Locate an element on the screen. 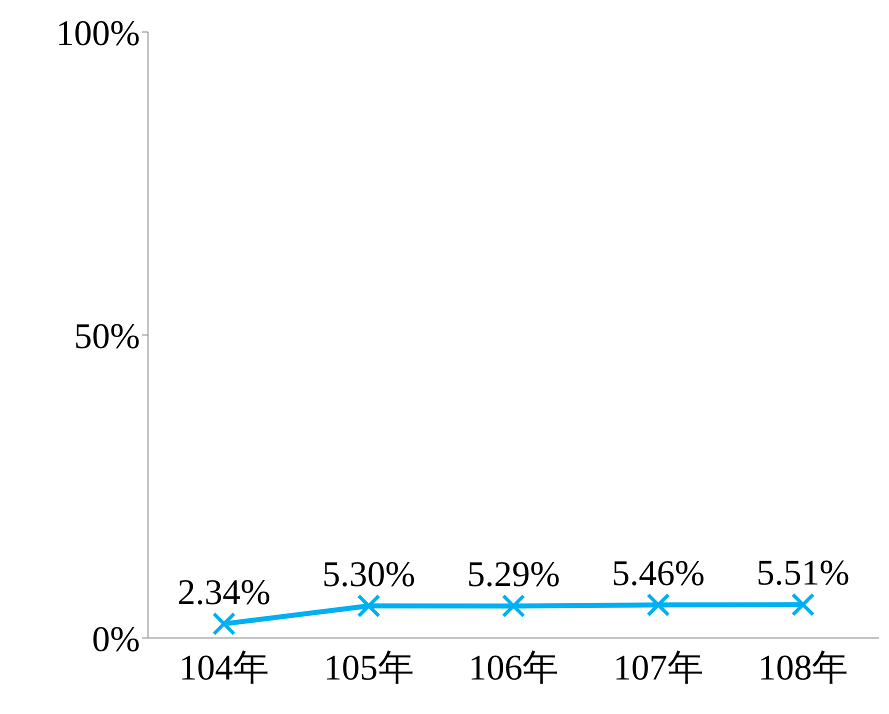 The width and height of the screenshot is (889, 714). x-tick-label: 107年 is located at coordinates (658, 668).